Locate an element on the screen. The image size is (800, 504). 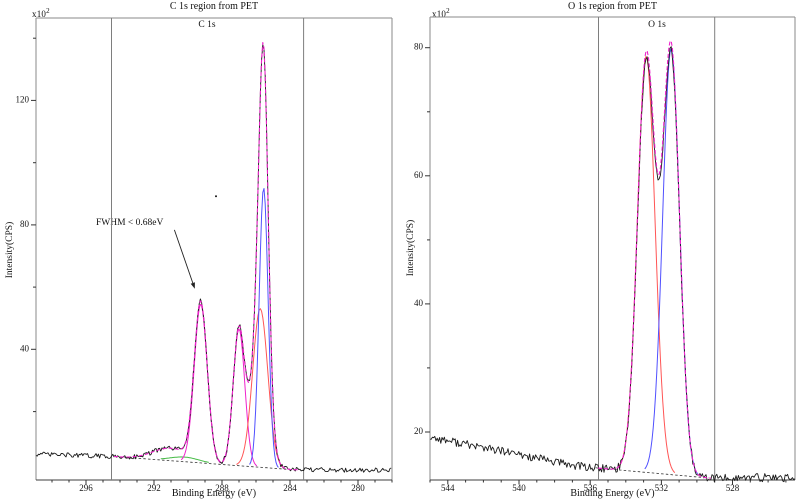
component-curve-peak-3-red is located at coordinates (260, 388).